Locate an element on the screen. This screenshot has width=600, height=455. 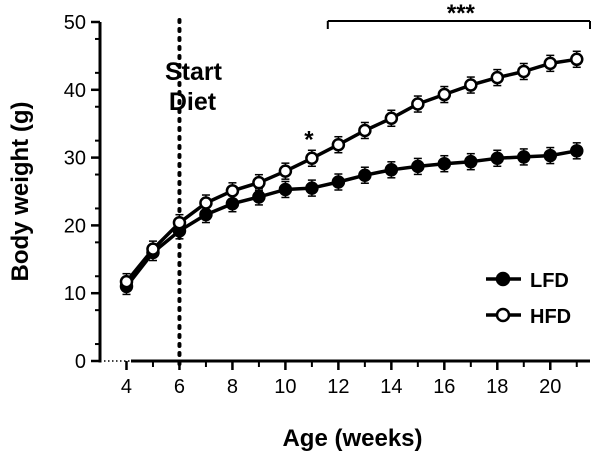
start-diet-label-start: Start is located at coordinates (194, 72).